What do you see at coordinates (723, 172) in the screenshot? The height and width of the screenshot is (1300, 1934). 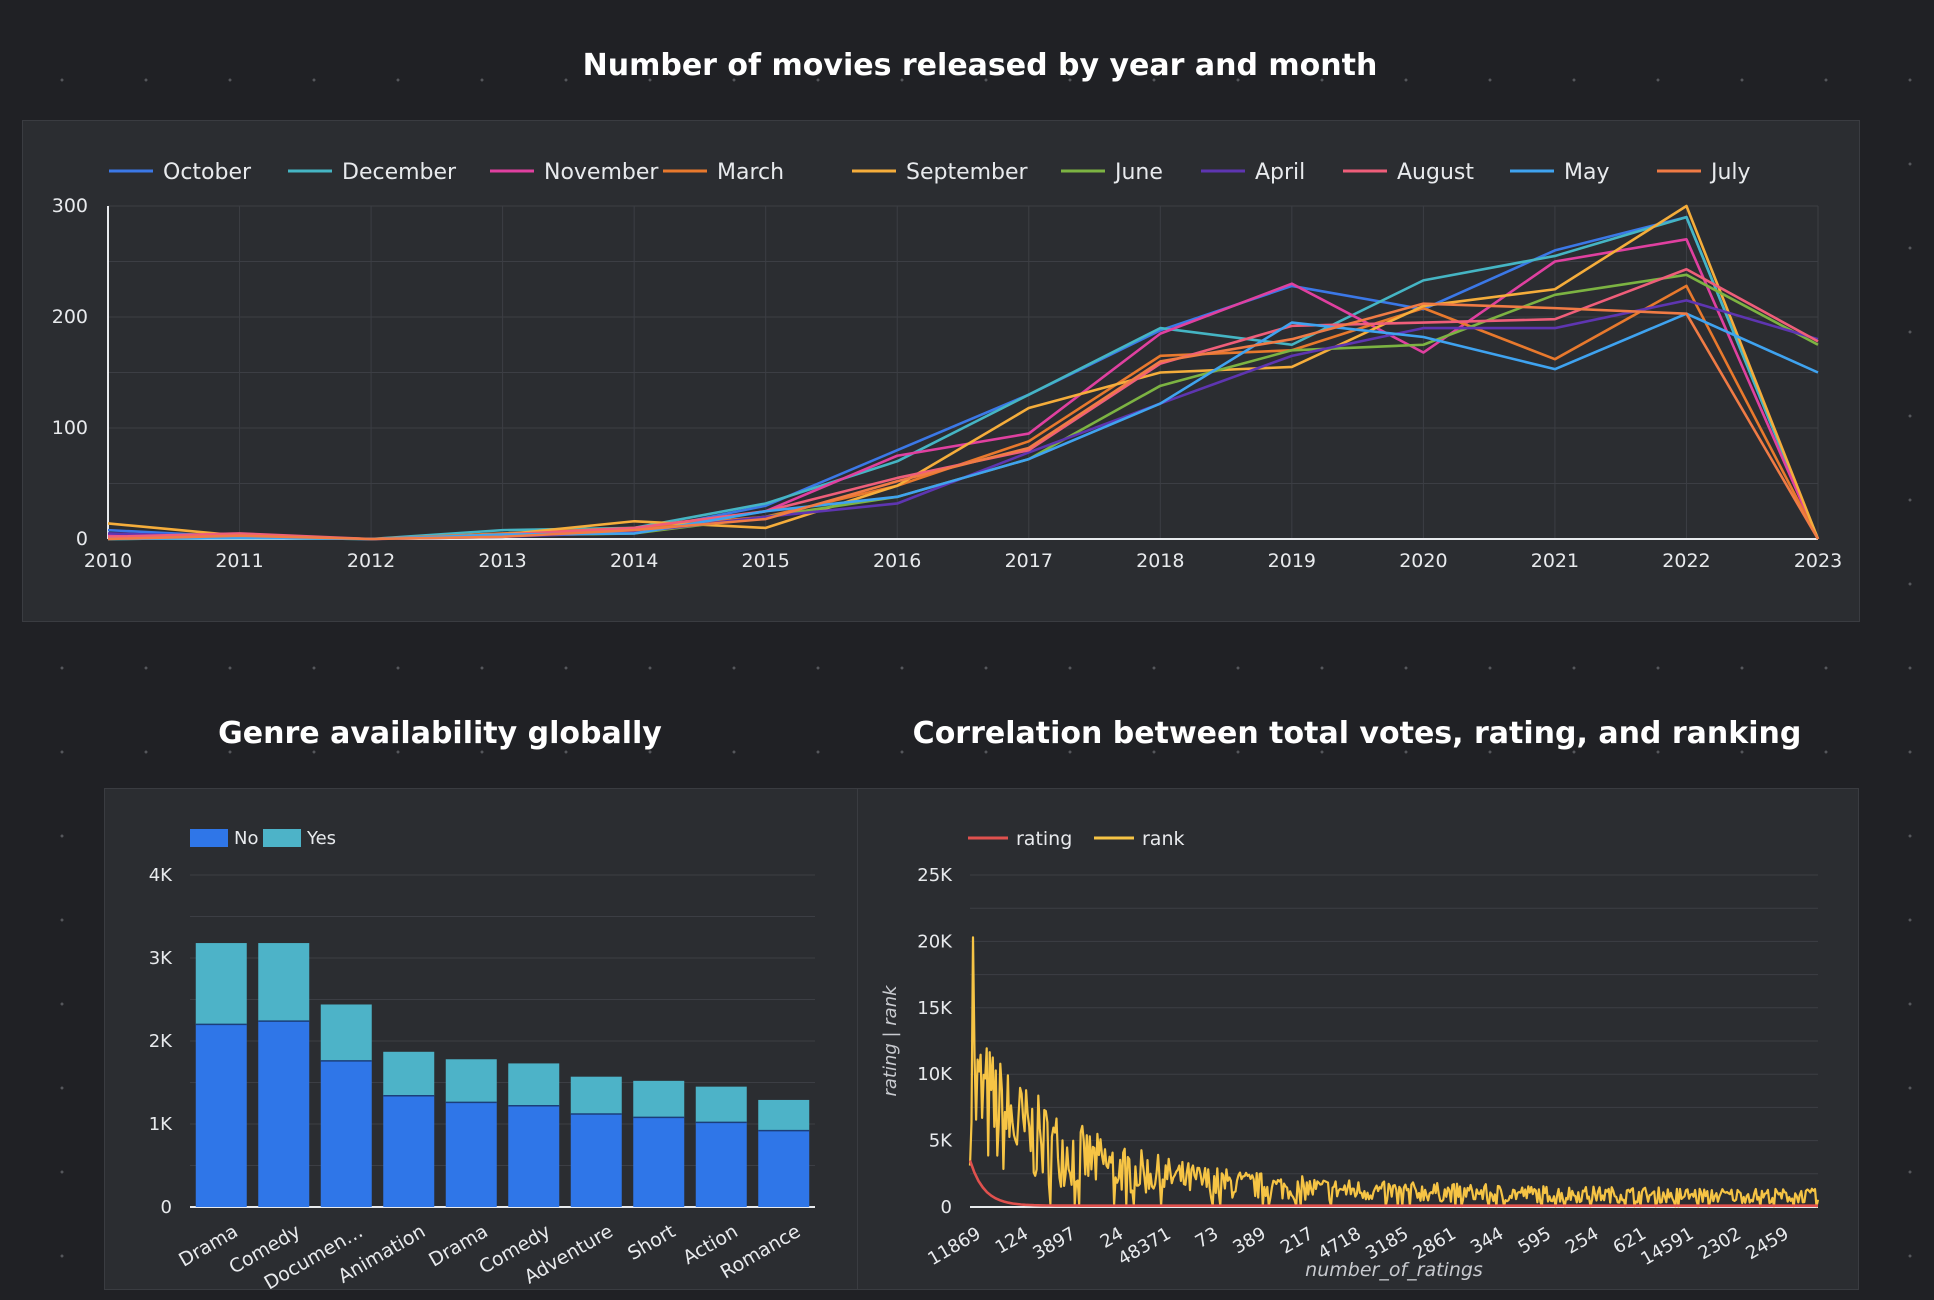 I see `legend-item-march: March` at bounding box center [723, 172].